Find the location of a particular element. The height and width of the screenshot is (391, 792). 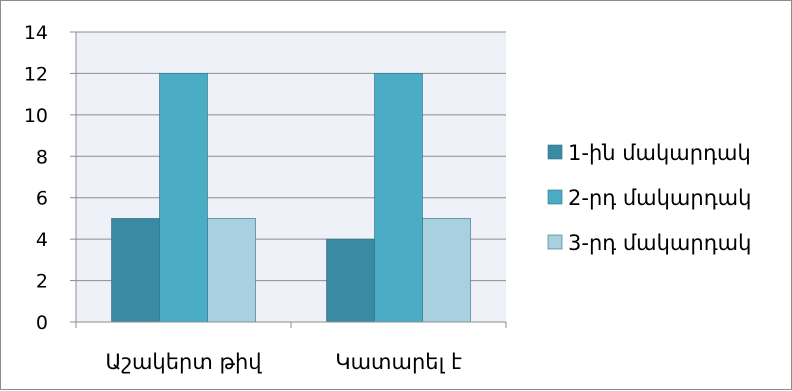

legend: 1-ին մակարդակ 2-րդ մակարդակ 3-րդ մակարդակ is located at coordinates (649, 198).